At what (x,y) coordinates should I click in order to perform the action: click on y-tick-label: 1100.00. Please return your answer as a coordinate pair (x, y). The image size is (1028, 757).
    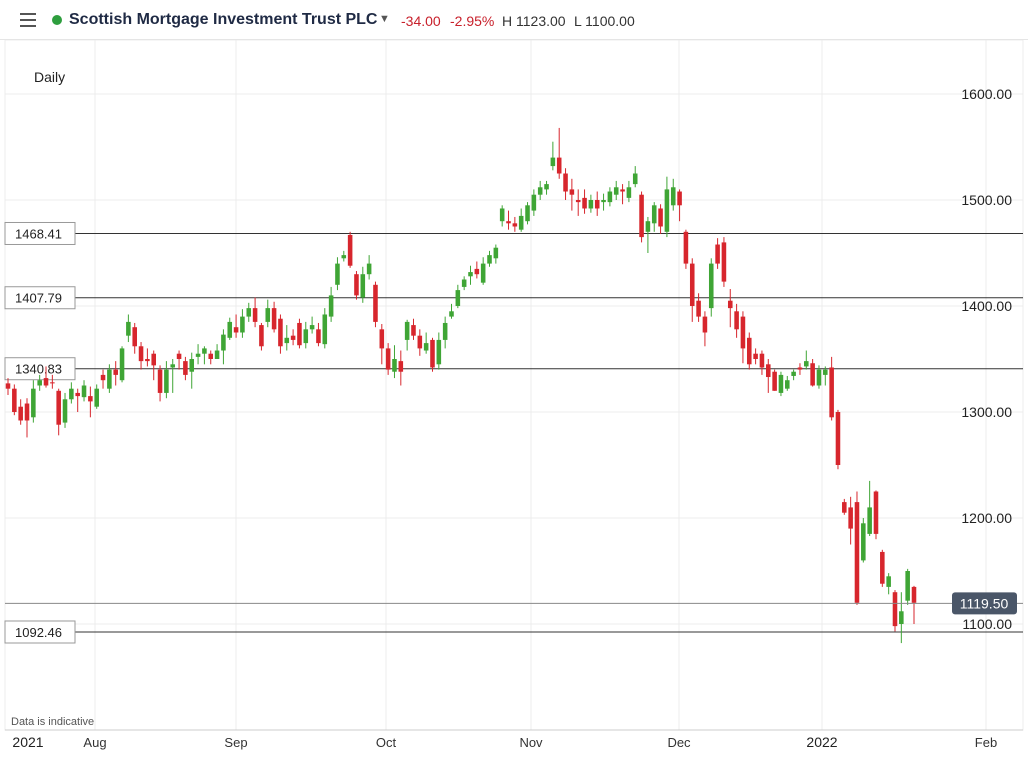
    Looking at the image, I should click on (987, 624).